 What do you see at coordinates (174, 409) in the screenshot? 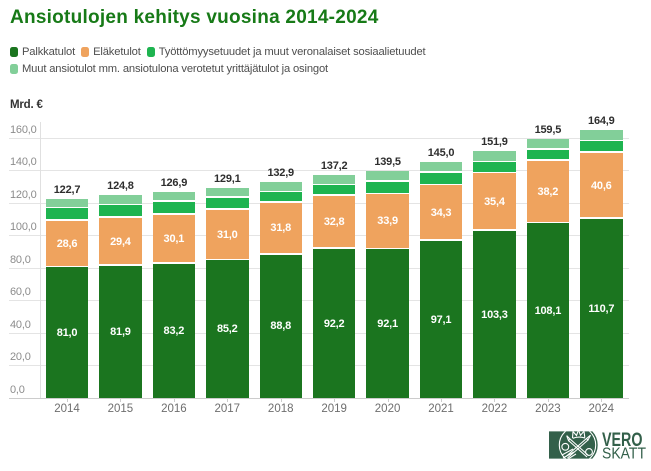
I see `x-tick-label: 2016` at bounding box center [174, 409].